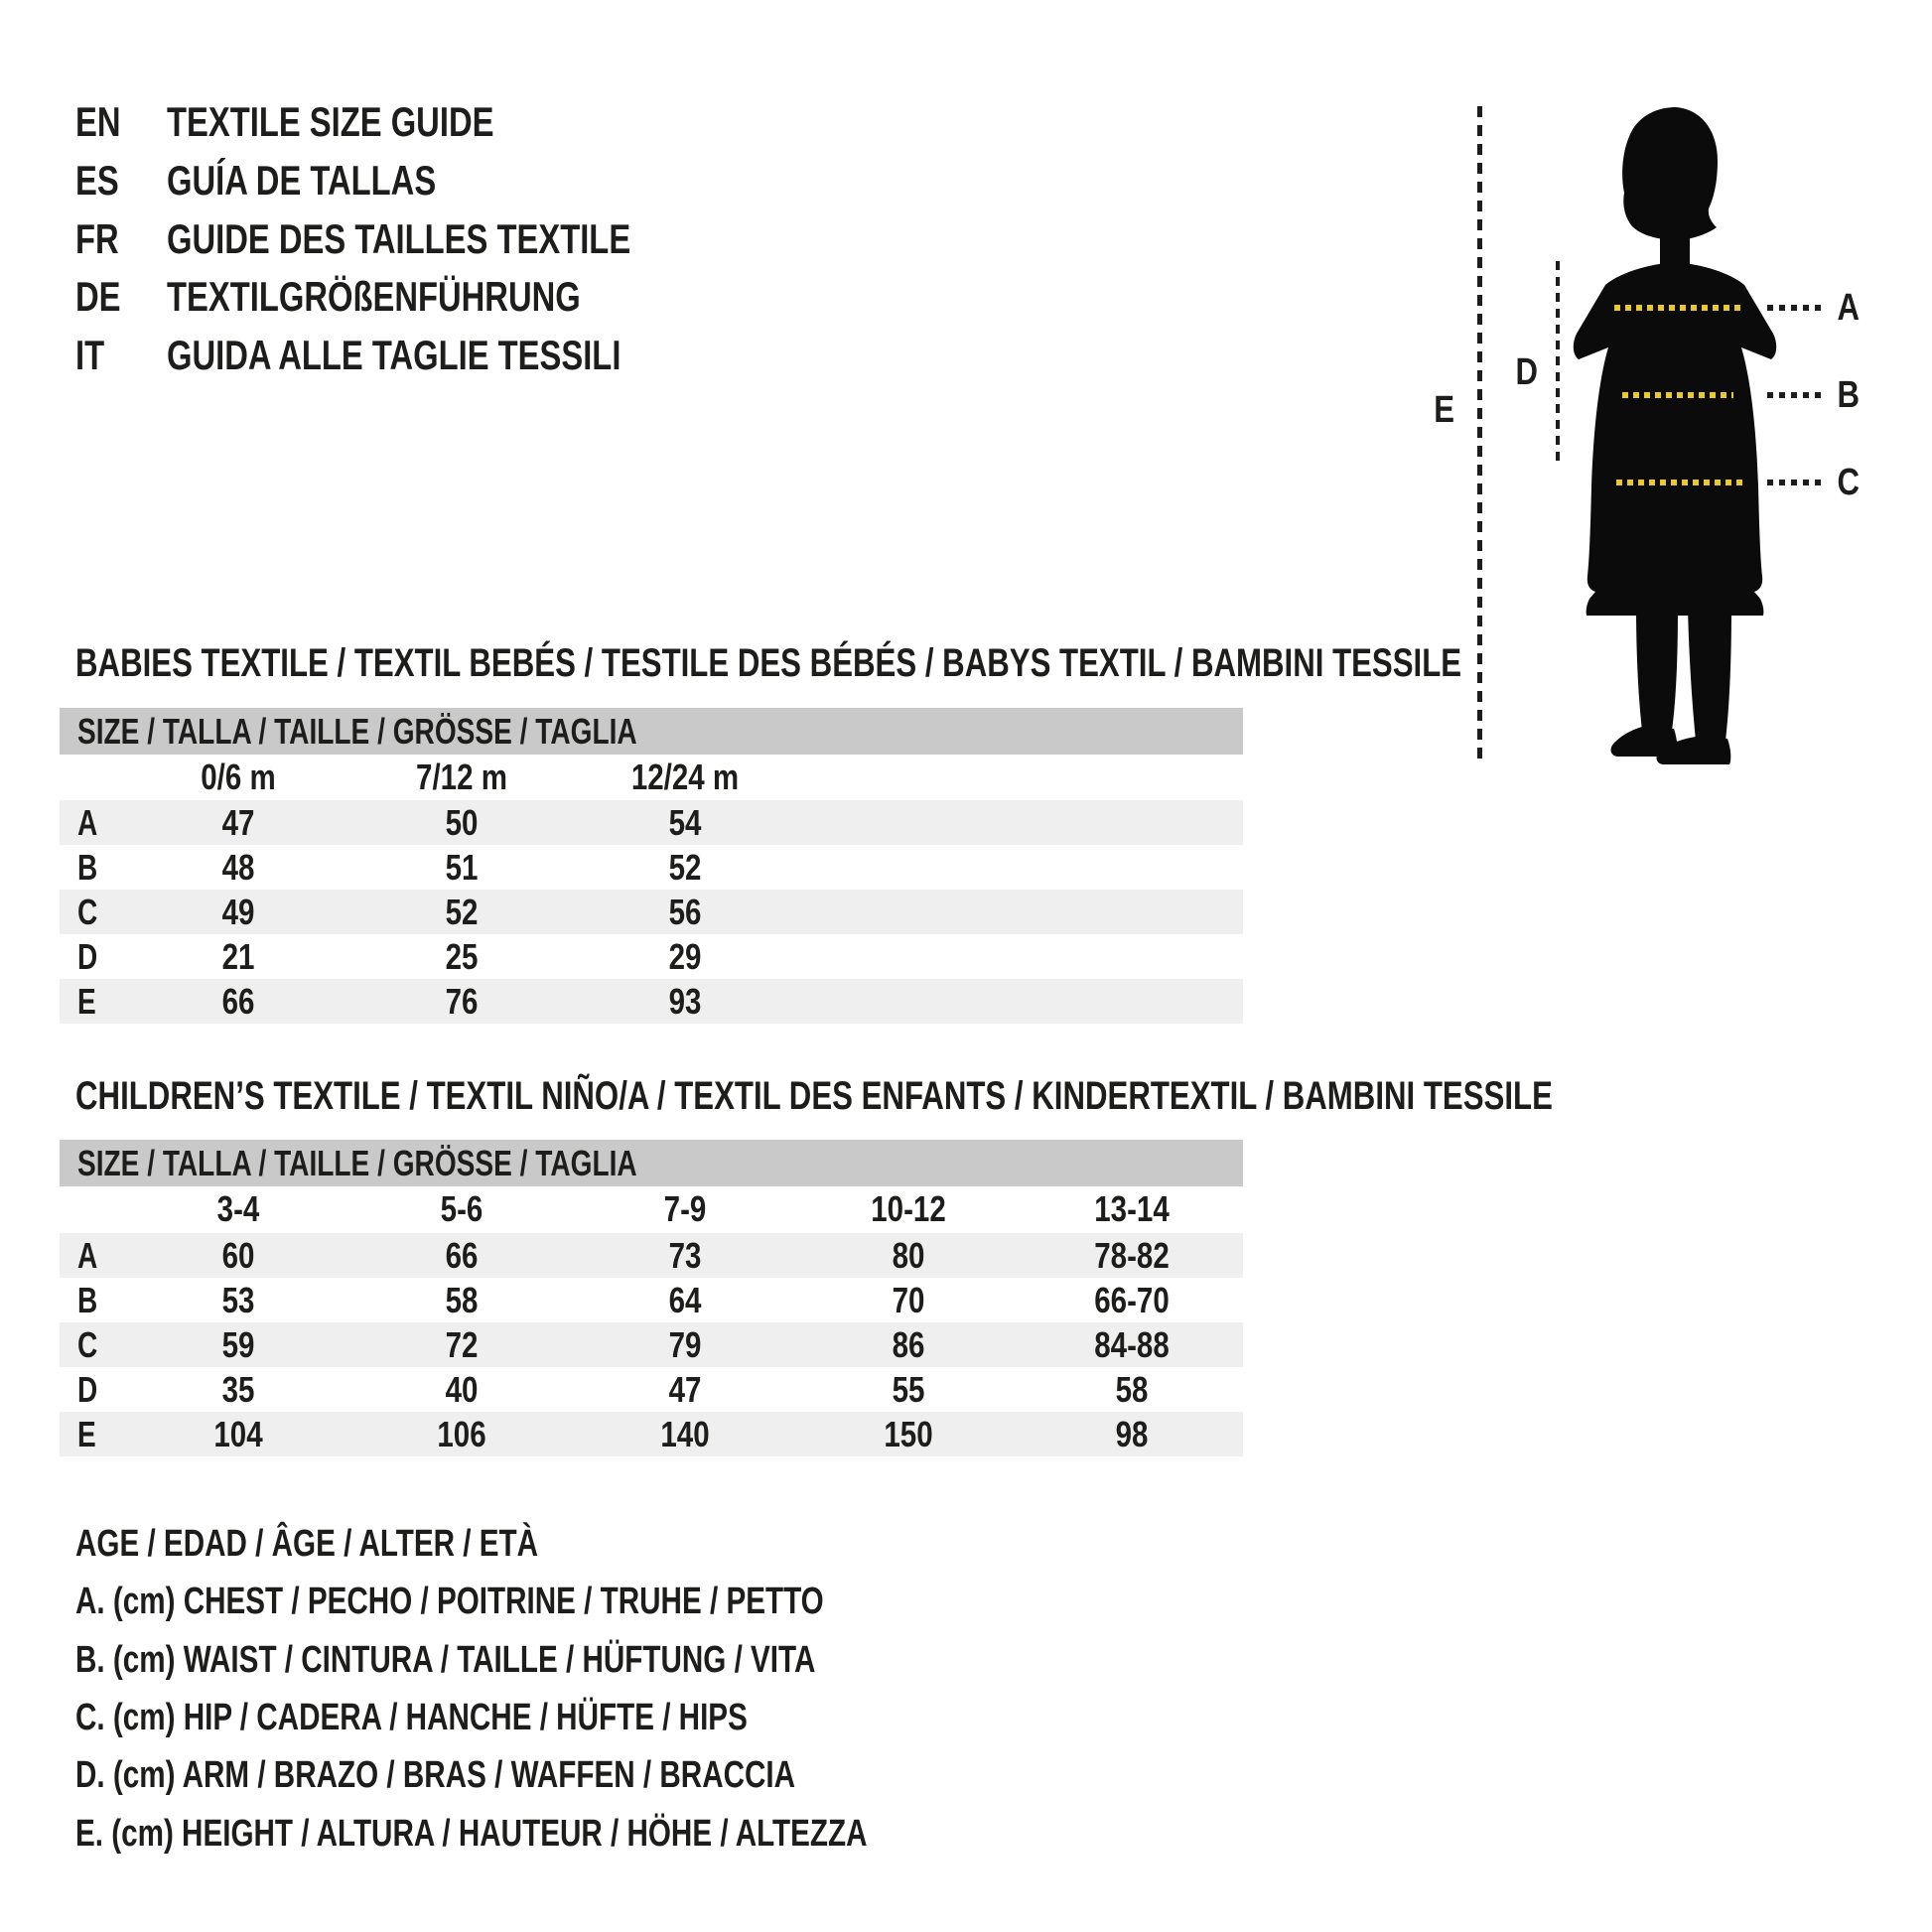 The width and height of the screenshot is (1932, 1932). I want to click on table-cell: 93, so click(685, 1002).